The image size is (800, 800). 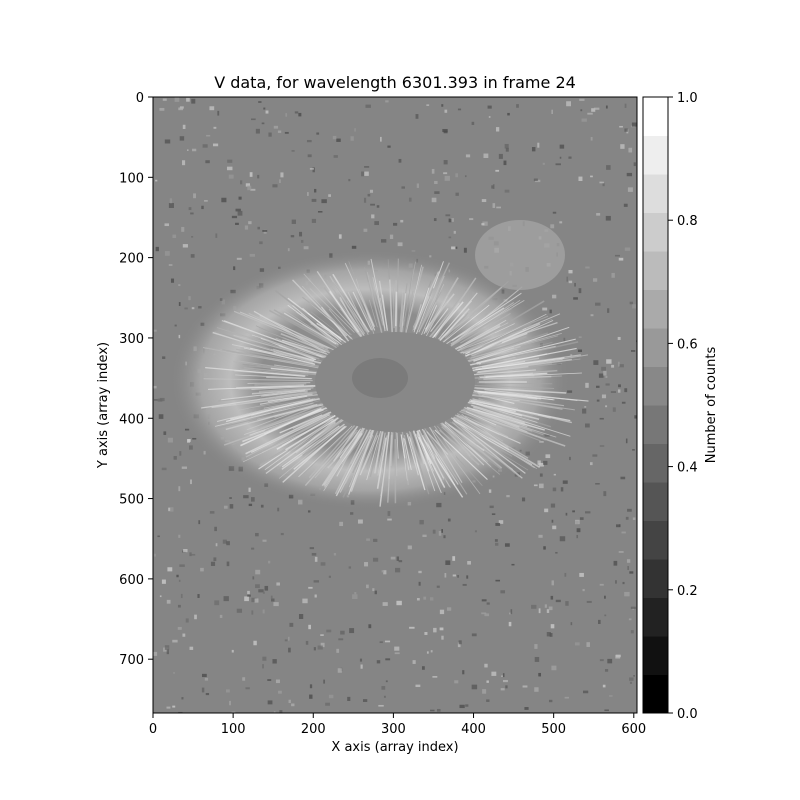 I want to click on y-tick-label: 0, so click(x=140, y=98).